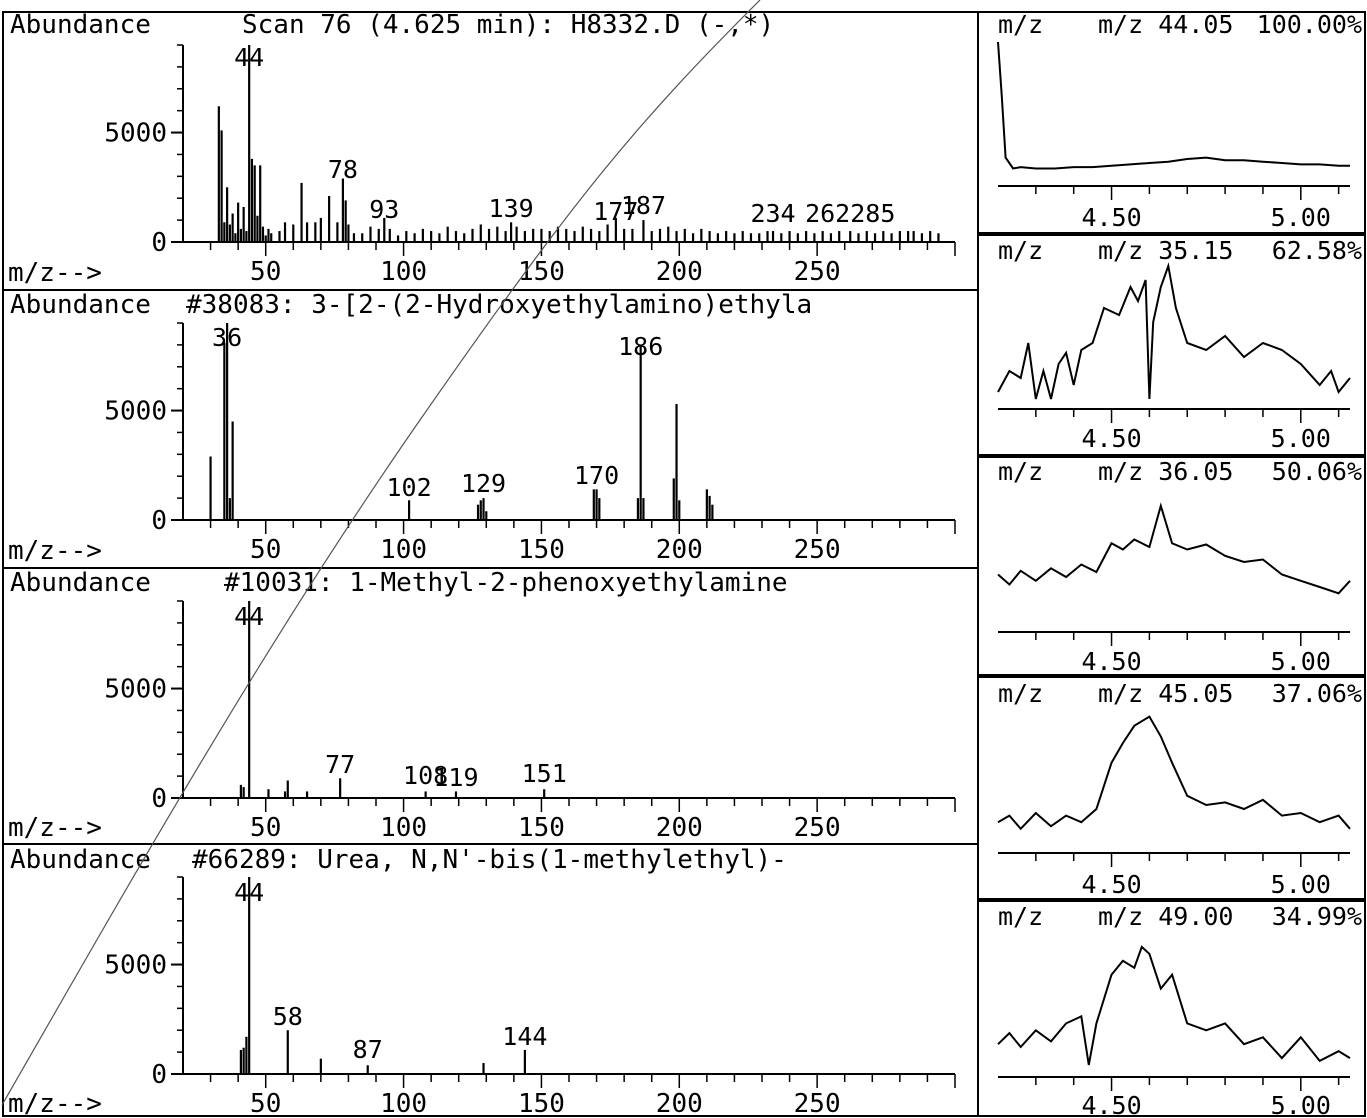 Image resolution: width=1367 pixels, height=1118 pixels. I want to click on peak-label: 144, so click(524, 1036).